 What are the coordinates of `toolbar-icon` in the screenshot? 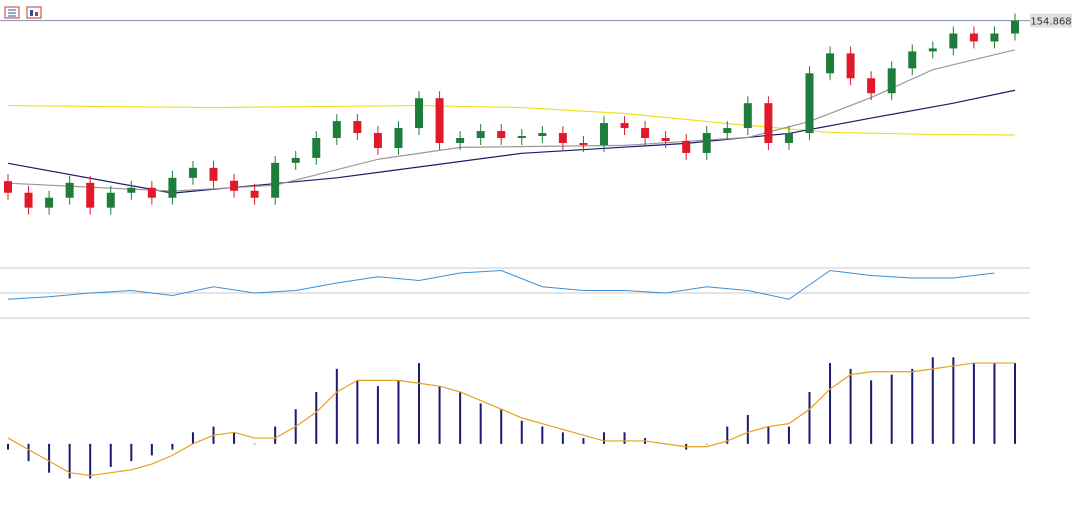 It's located at (34, 12).